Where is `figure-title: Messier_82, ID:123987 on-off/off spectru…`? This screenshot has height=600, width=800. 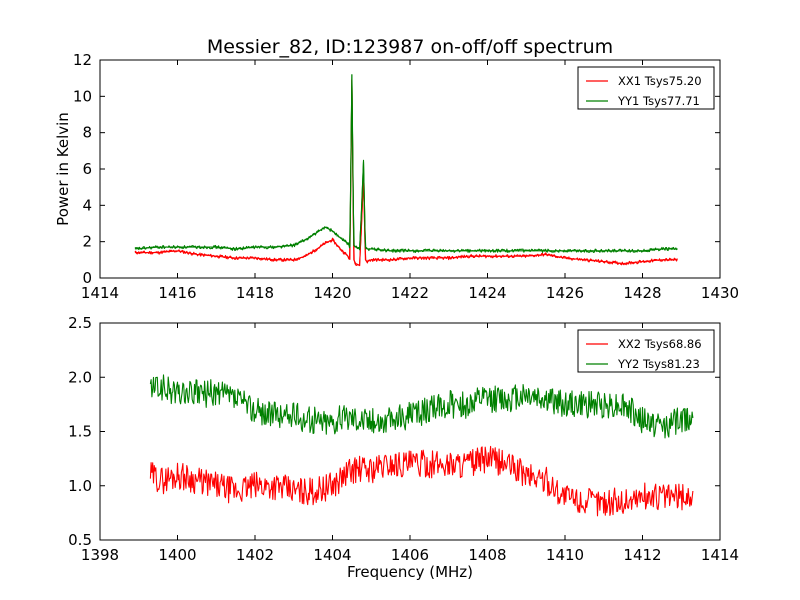 figure-title: Messier_82, ID:123987 on-off/off spectru… is located at coordinates (410, 47).